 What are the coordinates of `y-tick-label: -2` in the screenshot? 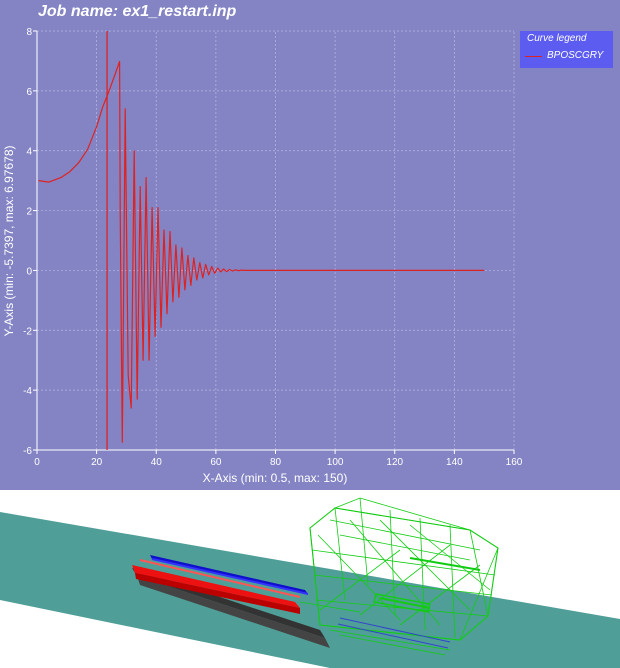 It's located at (27, 331).